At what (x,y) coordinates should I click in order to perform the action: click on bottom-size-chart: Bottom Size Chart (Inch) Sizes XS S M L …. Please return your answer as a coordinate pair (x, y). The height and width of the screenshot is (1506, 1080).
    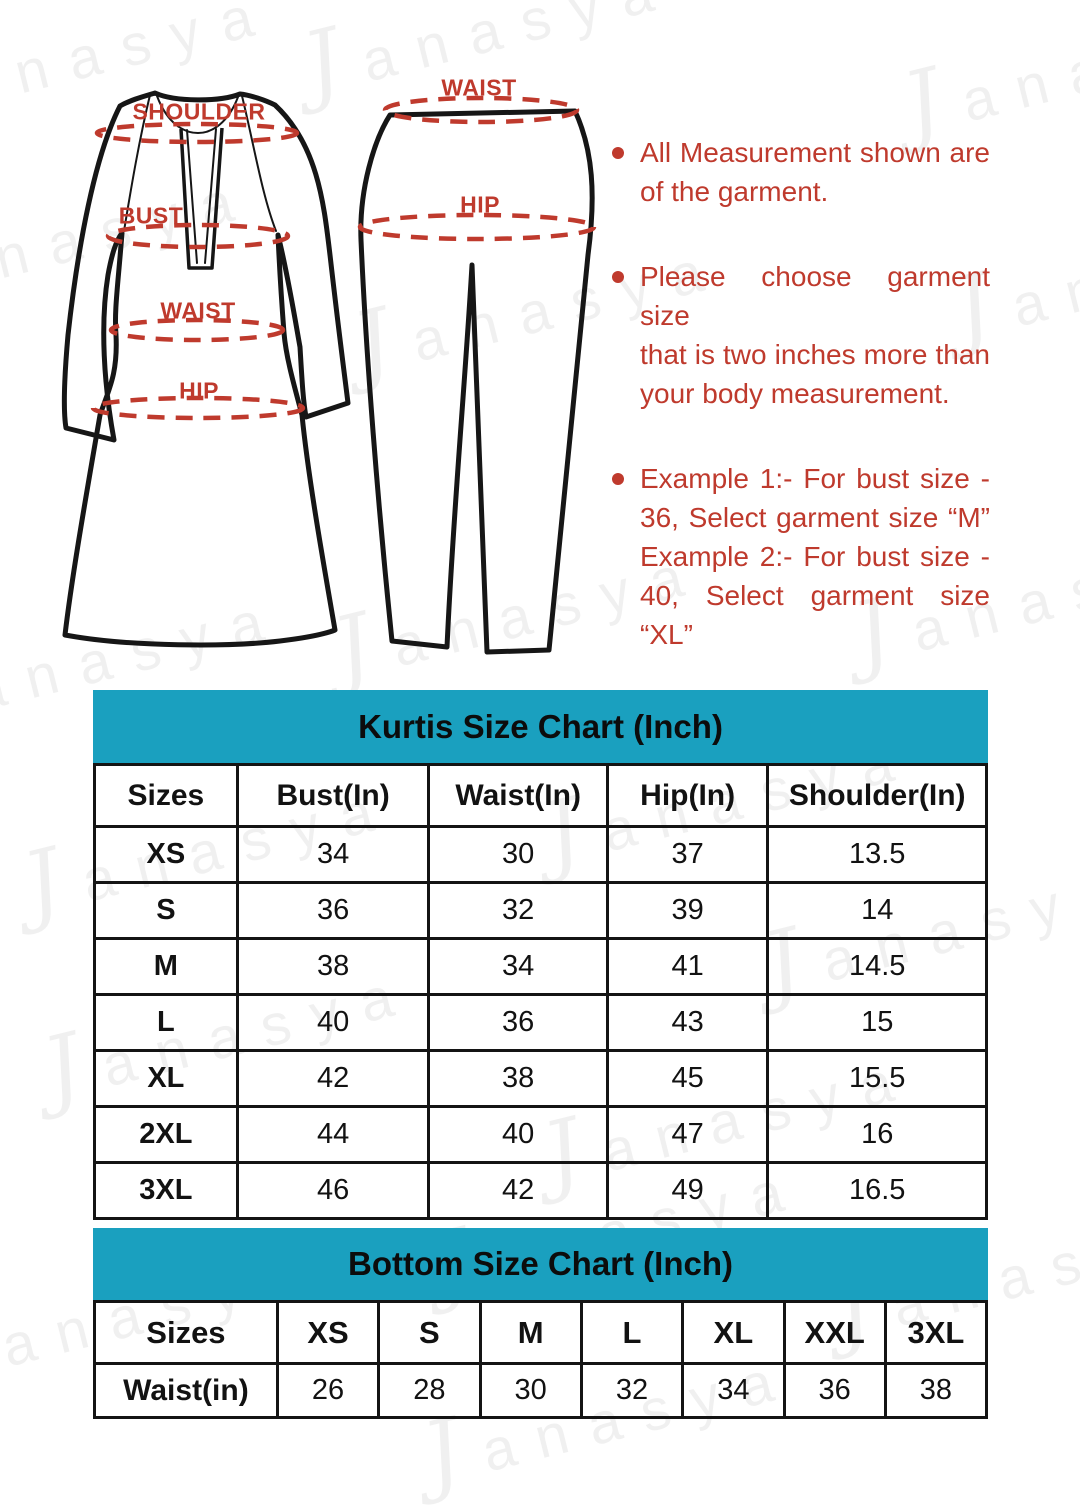
    Looking at the image, I should click on (541, 1323).